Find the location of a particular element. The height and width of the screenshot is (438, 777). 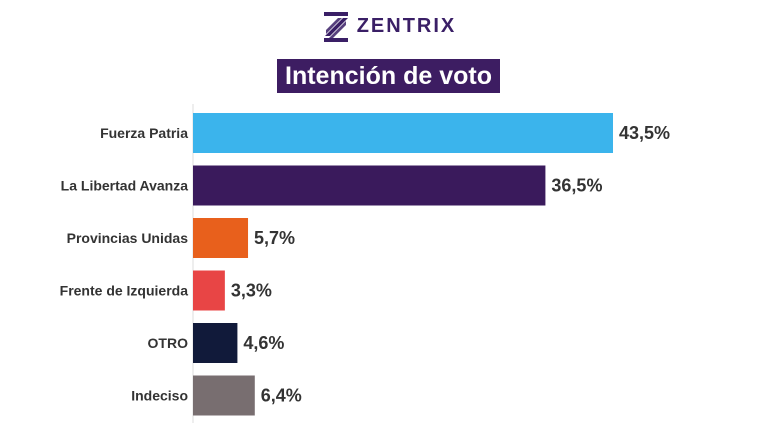

brand-logo: ZENTRIX is located at coordinates (388, 26).